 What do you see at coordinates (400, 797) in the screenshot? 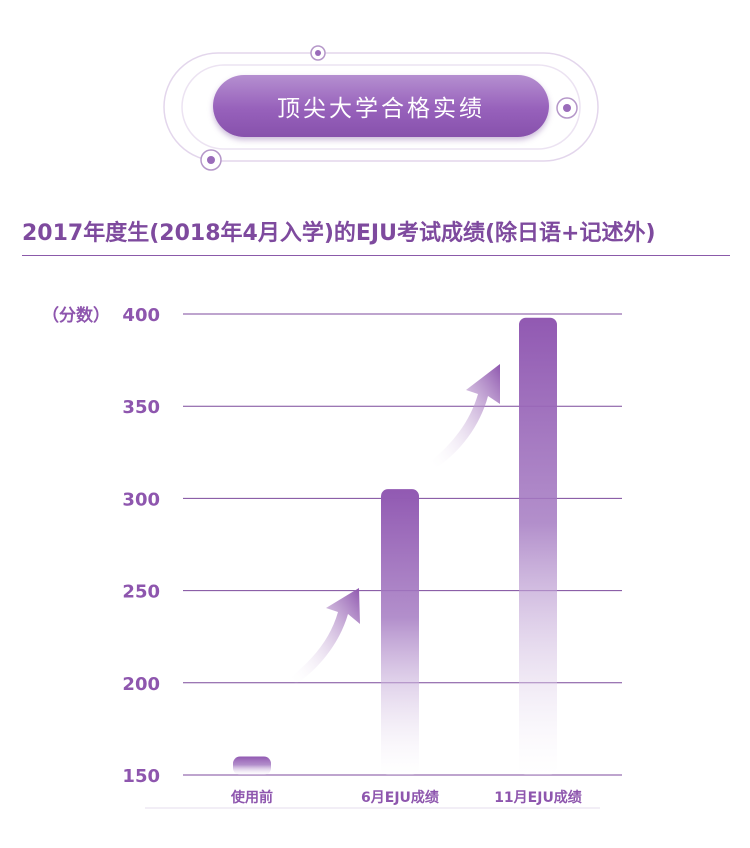
I see `x-tick-label: 6月EJU成绩` at bounding box center [400, 797].